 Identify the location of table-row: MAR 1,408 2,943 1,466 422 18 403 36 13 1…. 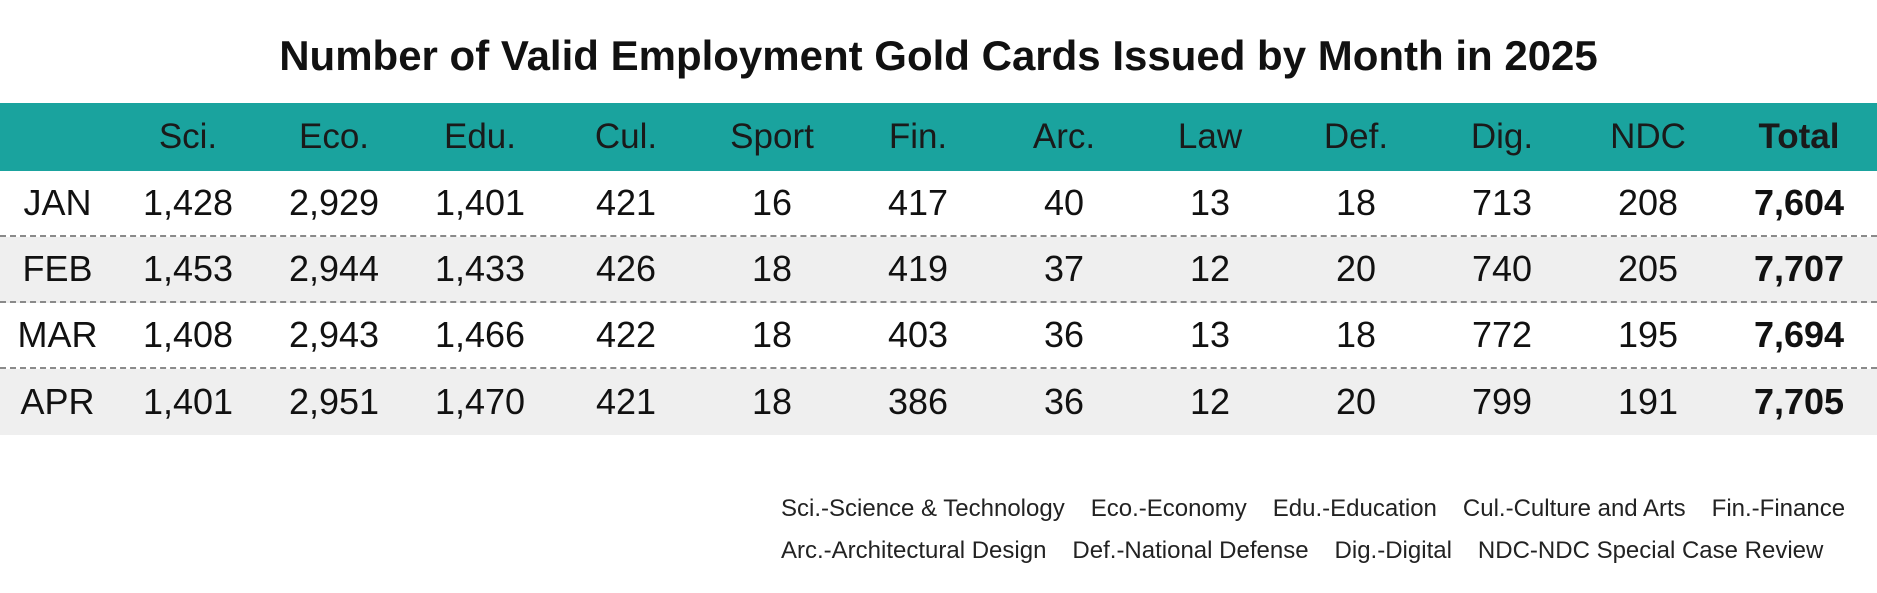
(938, 336).